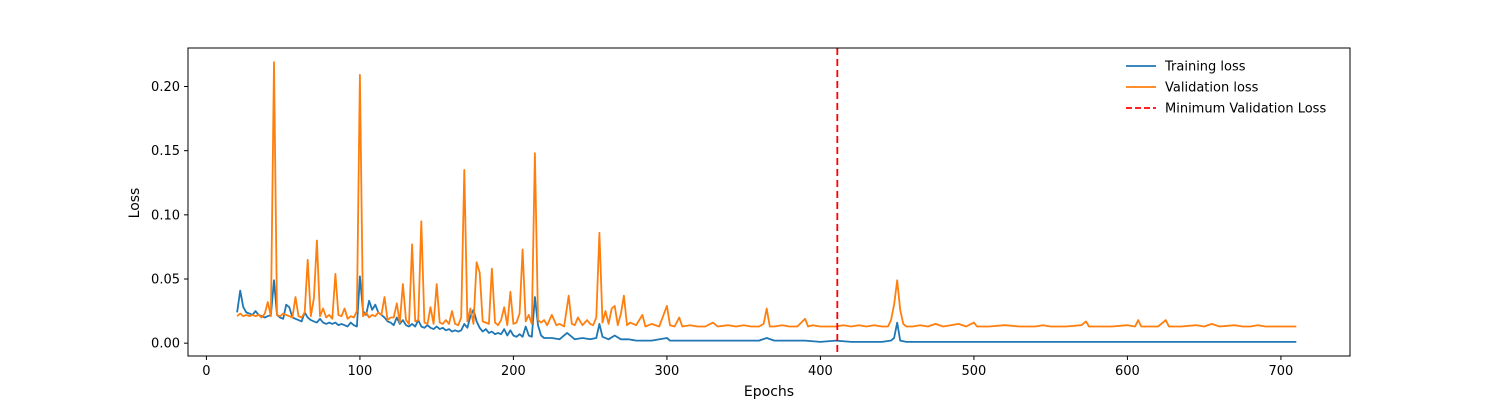 The height and width of the screenshot is (400, 1500). What do you see at coordinates (165, 280) in the screenshot?
I see `y-tick-label: 0.05` at bounding box center [165, 280].